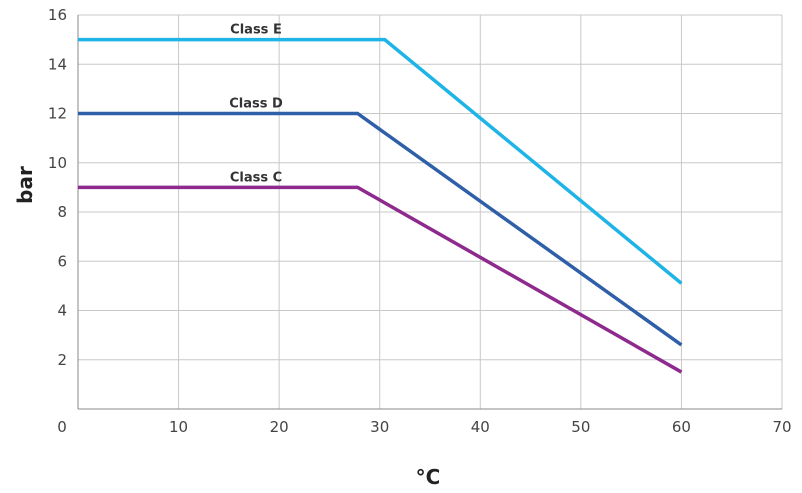  What do you see at coordinates (57, 15) in the screenshot?
I see `y-tick-label: 16` at bounding box center [57, 15].